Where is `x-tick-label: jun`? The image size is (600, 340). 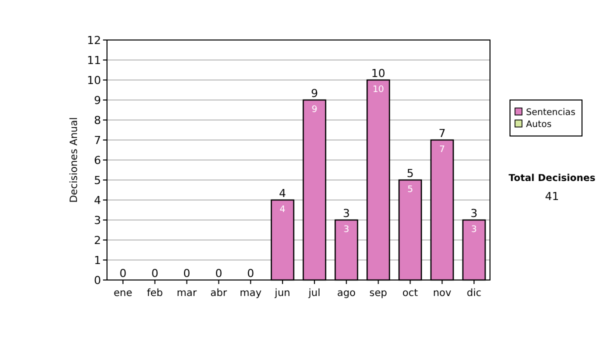
x-tick-label: jun is located at coordinates (282, 293).